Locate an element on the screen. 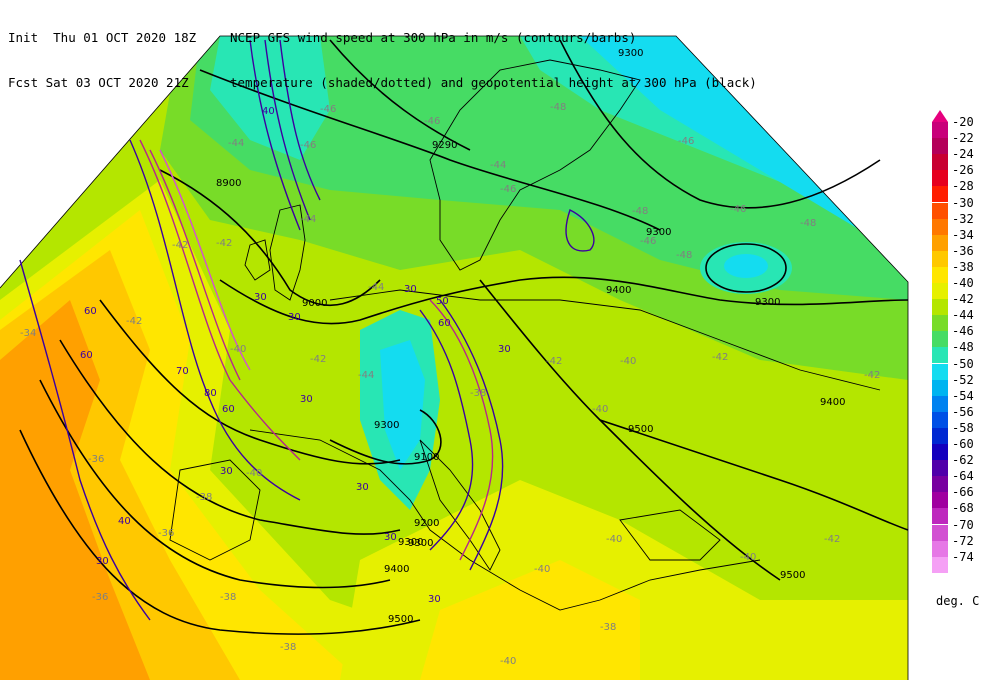 This screenshot has width=1000, height=680. wind-contour-30-a is located at coordinates (275, 135).